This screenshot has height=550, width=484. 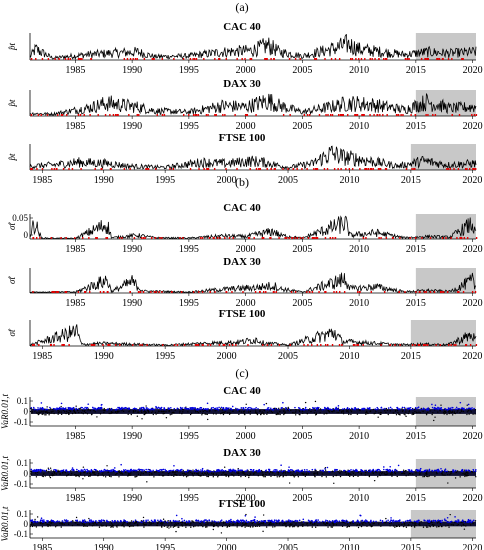 I want to click on x-tick-label: 2020, so click(x=473, y=498).